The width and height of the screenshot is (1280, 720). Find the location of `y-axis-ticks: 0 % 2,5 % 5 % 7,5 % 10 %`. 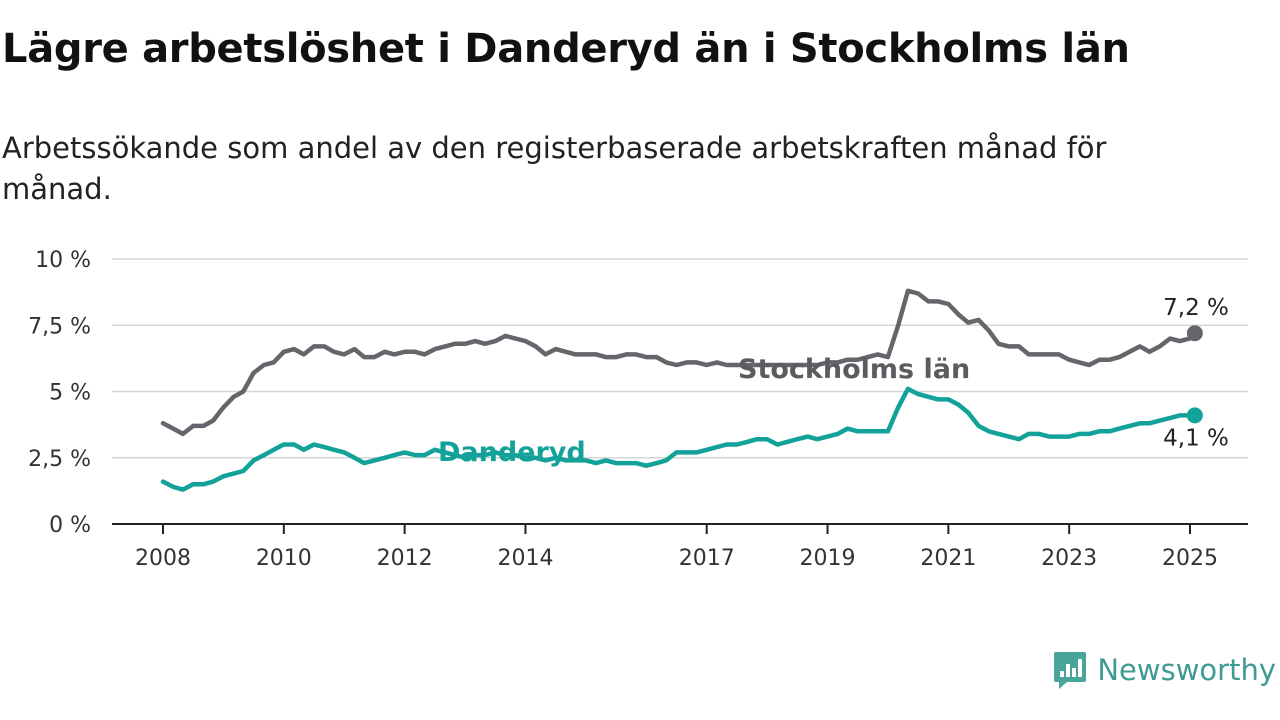

y-axis-ticks: 0 % 2,5 % 5 % 7,5 % 10 % is located at coordinates (59, 393).